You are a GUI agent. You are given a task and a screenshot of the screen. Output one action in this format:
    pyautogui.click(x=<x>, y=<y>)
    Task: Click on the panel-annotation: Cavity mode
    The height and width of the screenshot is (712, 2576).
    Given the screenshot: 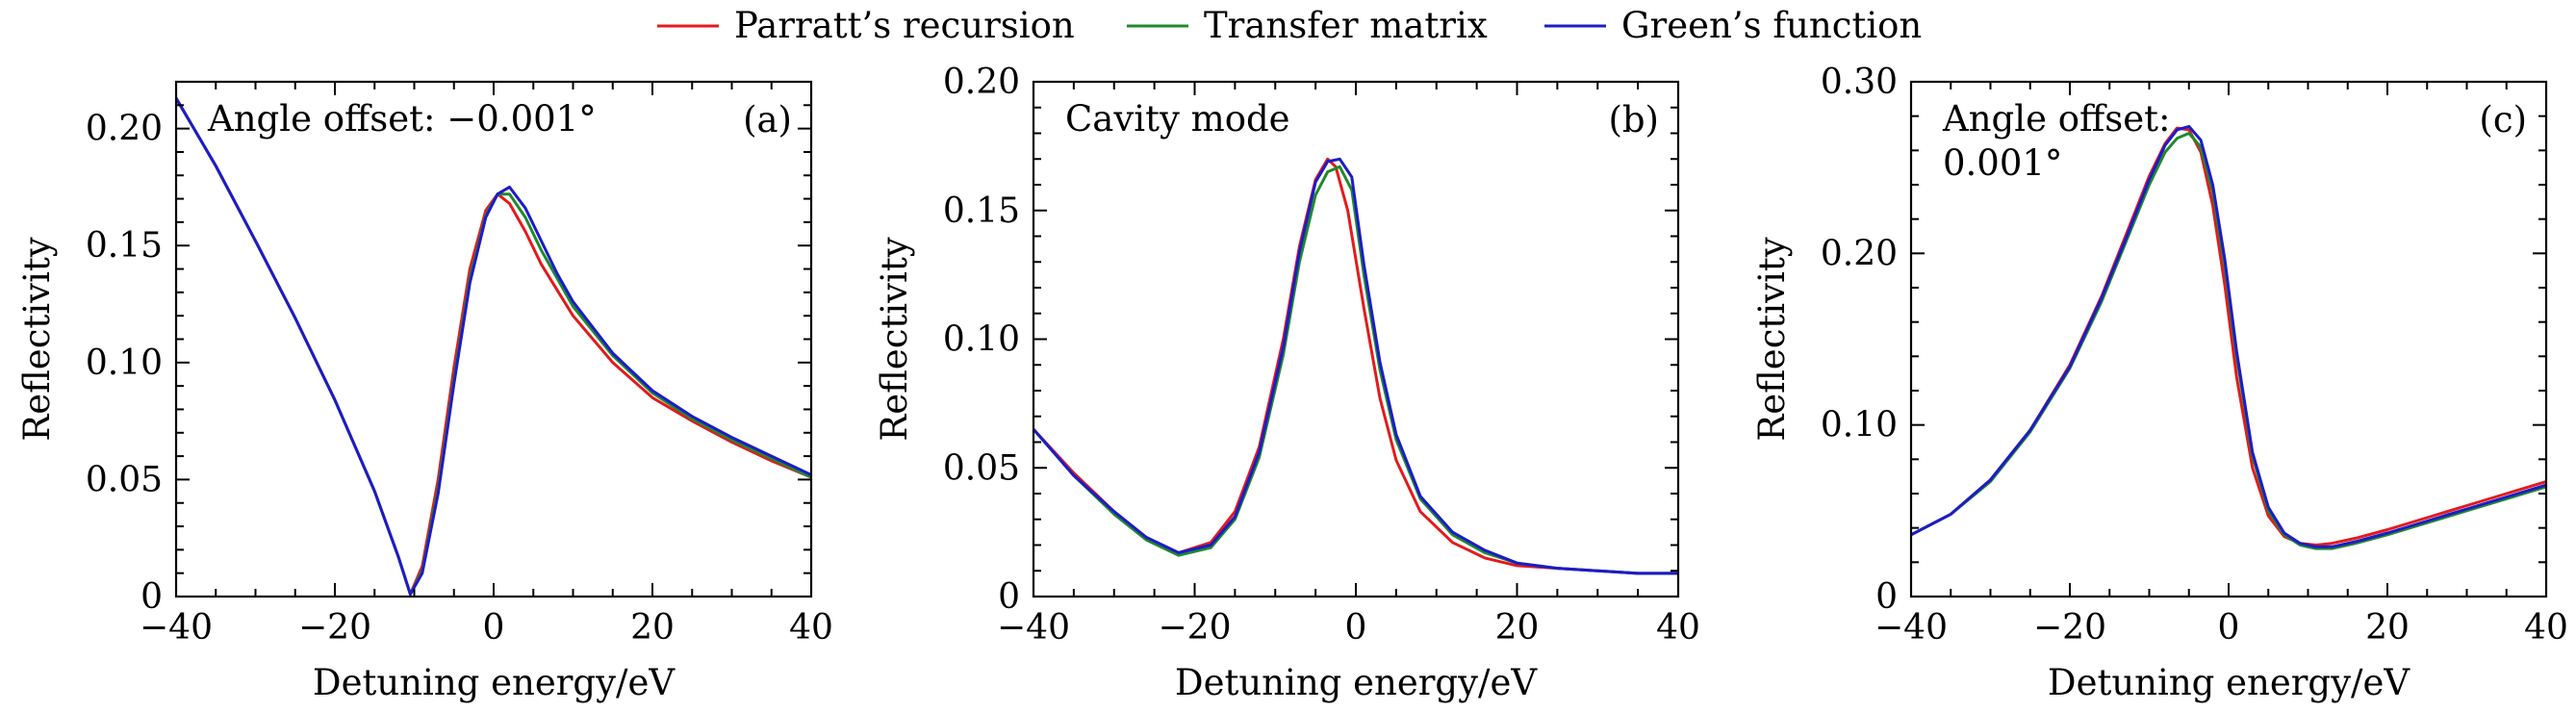 What is the action you would take?
    pyautogui.click(x=1177, y=119)
    